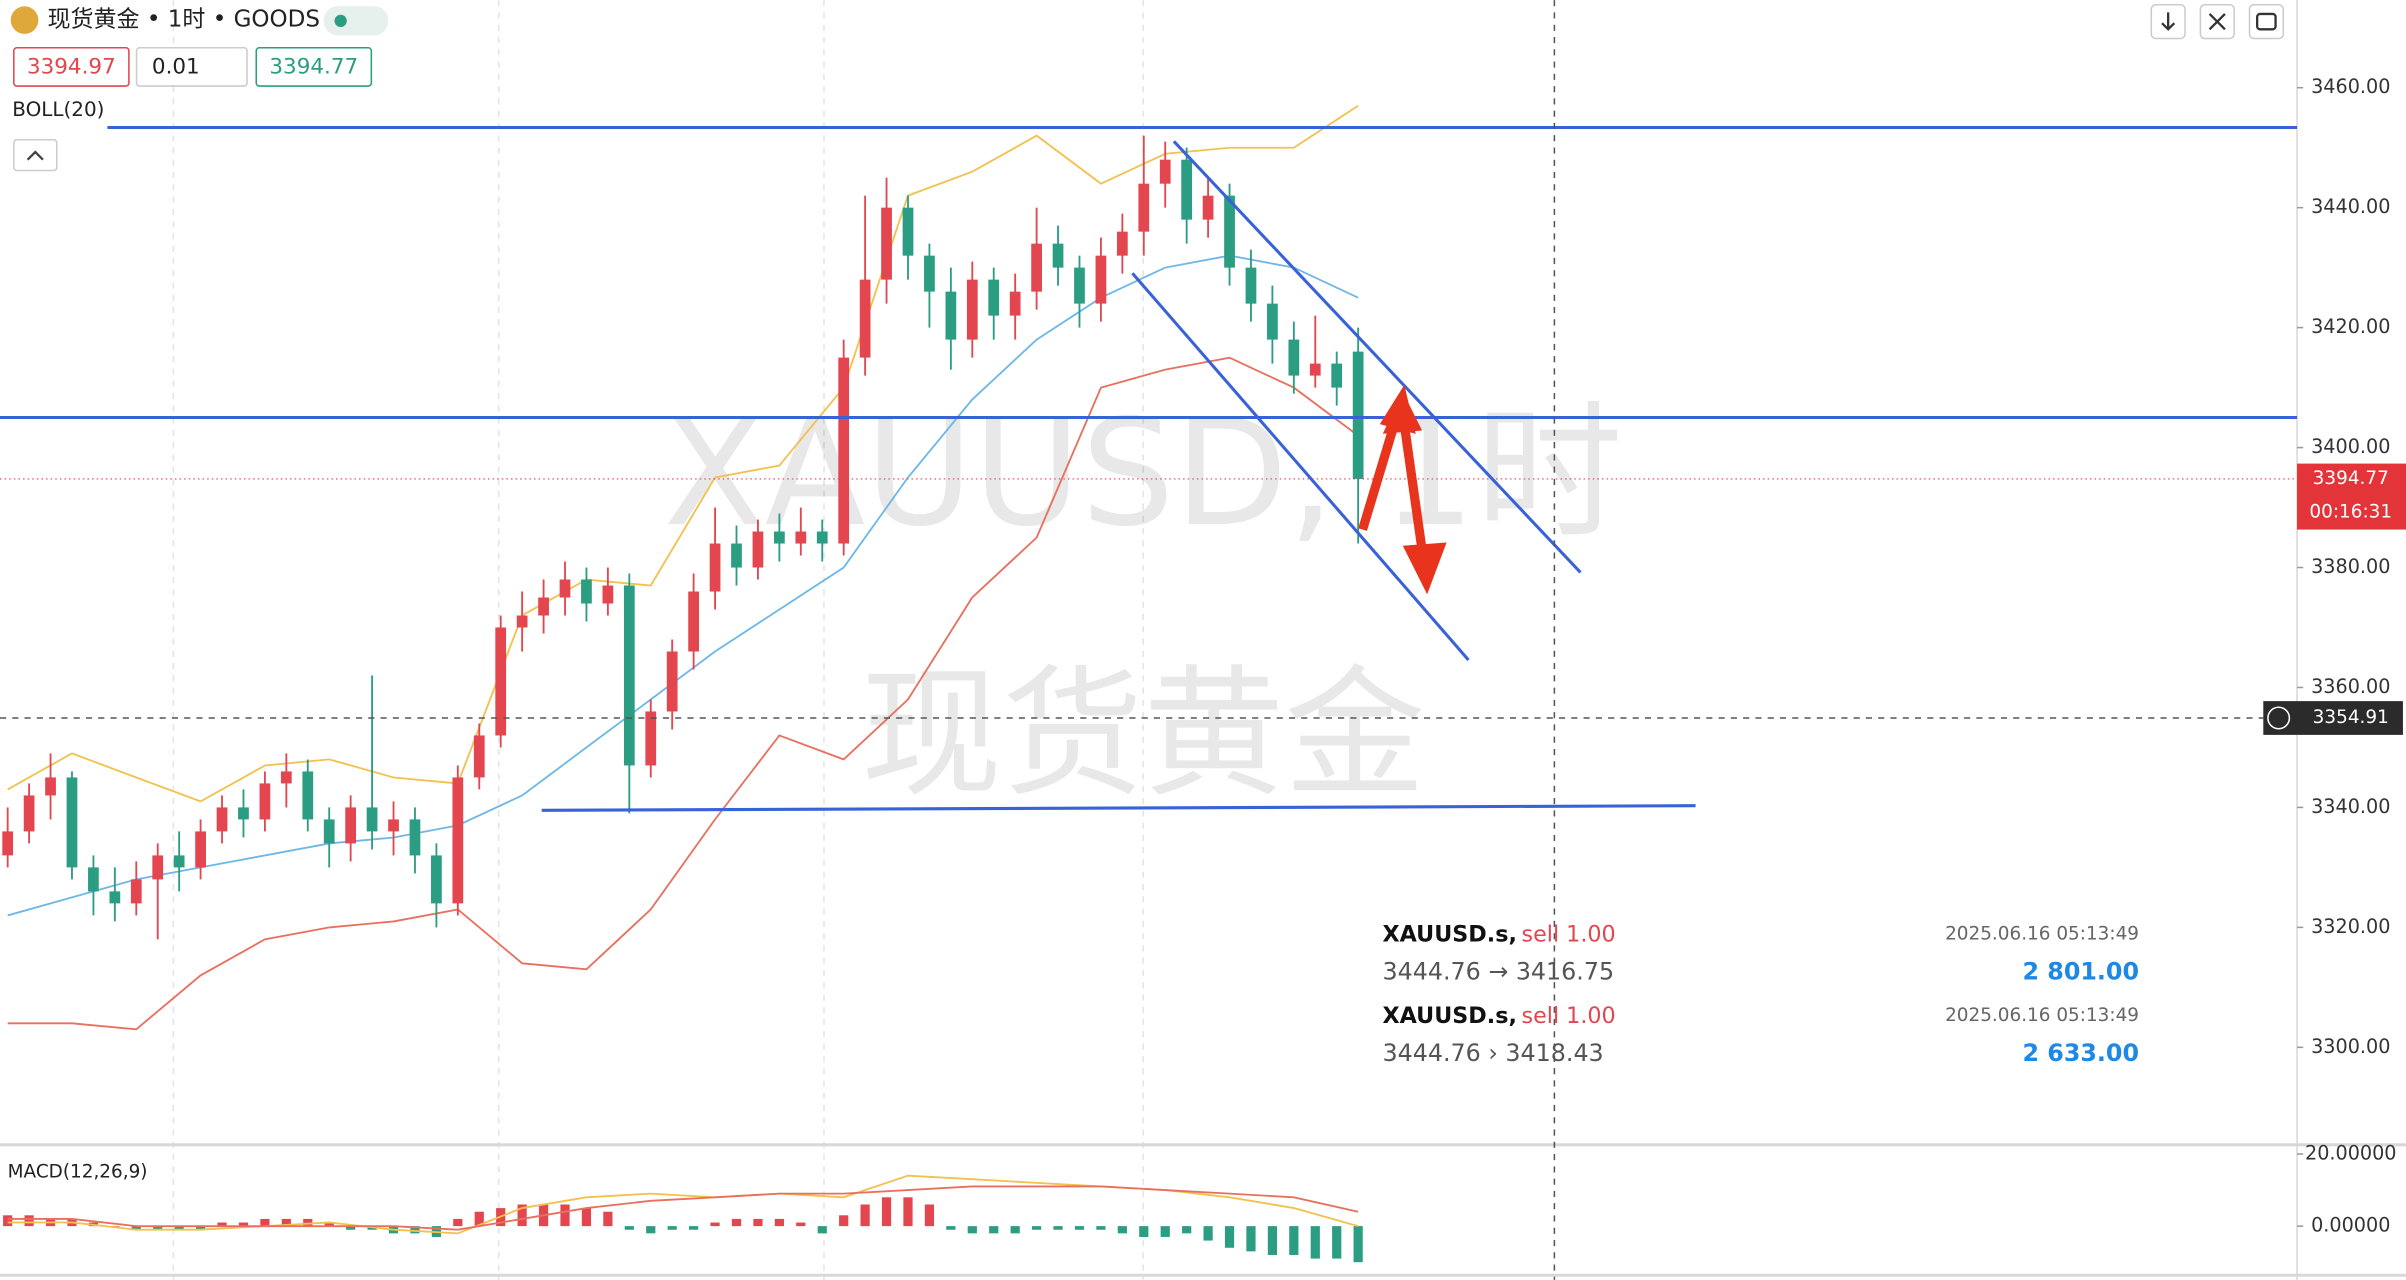 The image size is (2406, 1280). What do you see at coordinates (191, 66) in the screenshot?
I see `lot-input` at bounding box center [191, 66].